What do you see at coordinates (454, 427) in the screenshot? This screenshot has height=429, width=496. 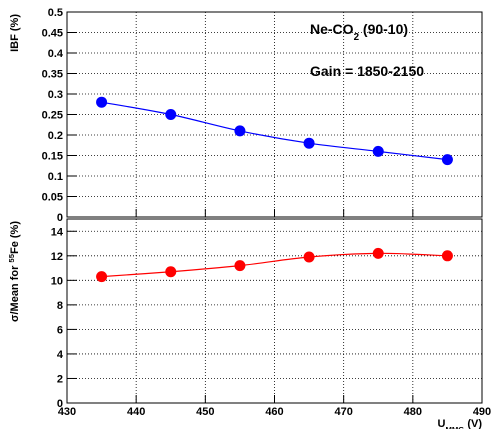 I see `text-part: MMG` at bounding box center [454, 427].